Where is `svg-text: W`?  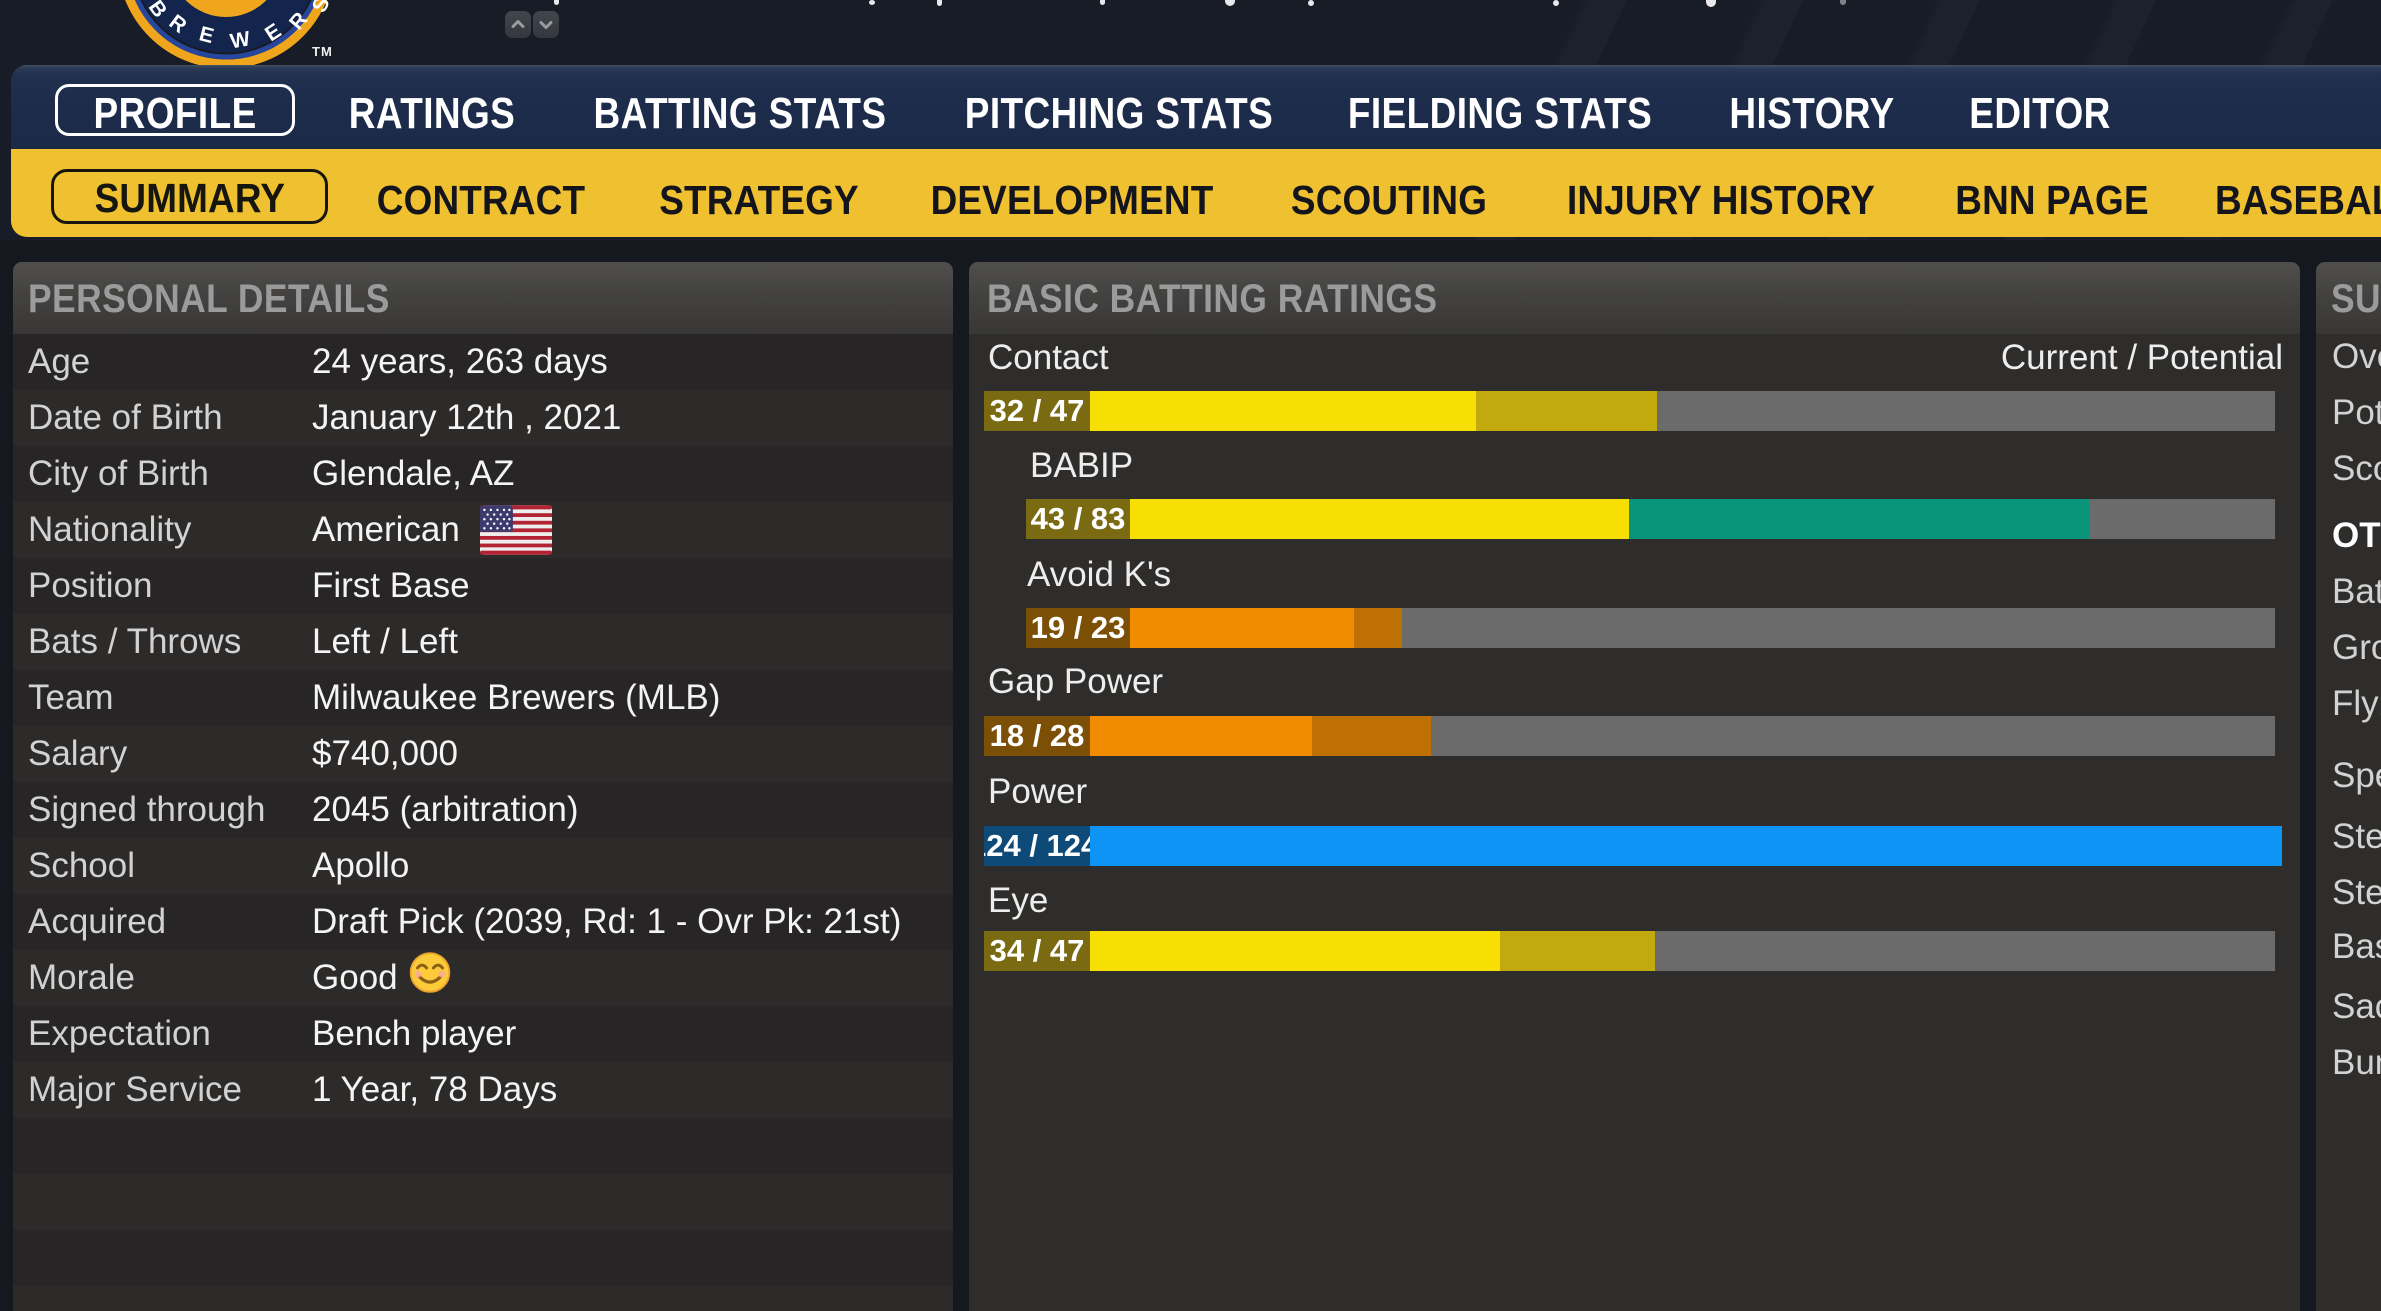 svg-text: W is located at coordinates (240, 40).